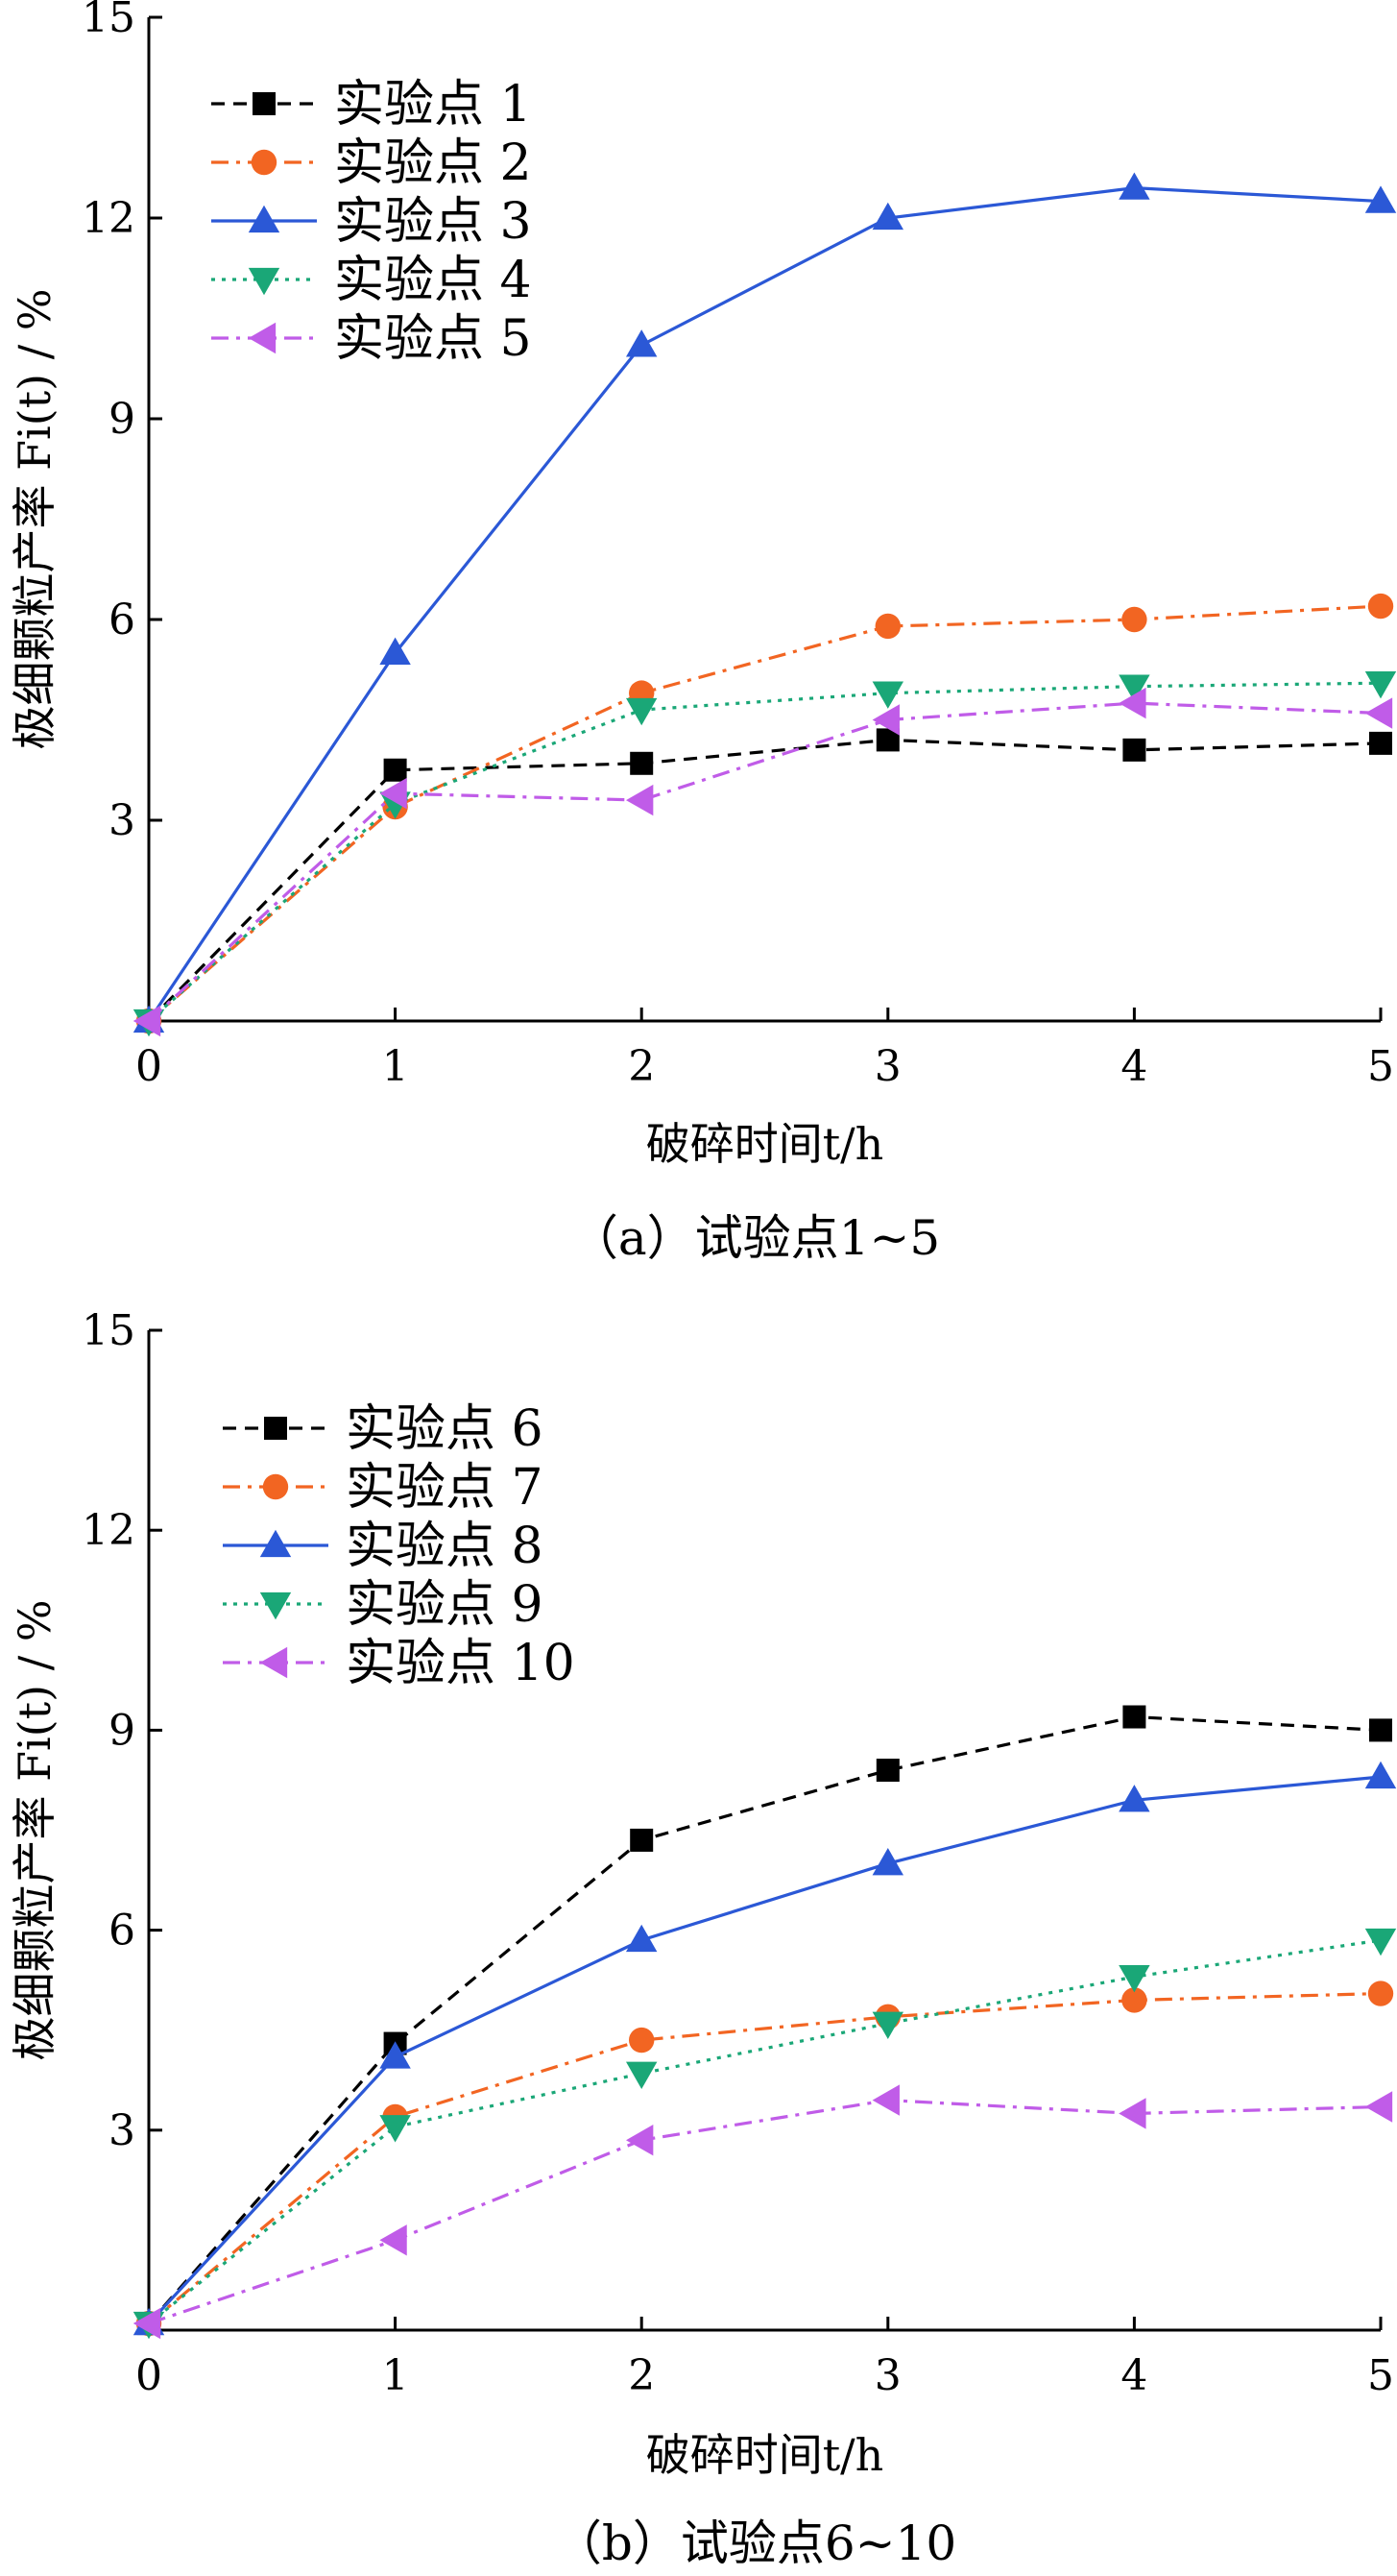 This screenshot has width=1397, height=2576. What do you see at coordinates (433, 339) in the screenshot?
I see `legend-label: 实验点 5` at bounding box center [433, 339].